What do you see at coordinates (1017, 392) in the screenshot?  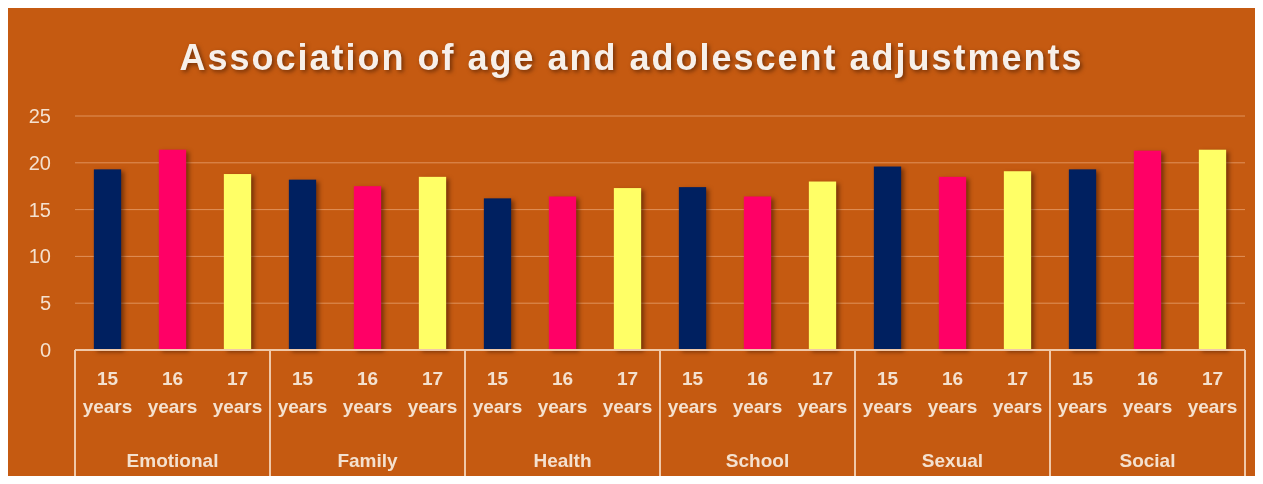 I see `series-label: 17 years` at bounding box center [1017, 392].